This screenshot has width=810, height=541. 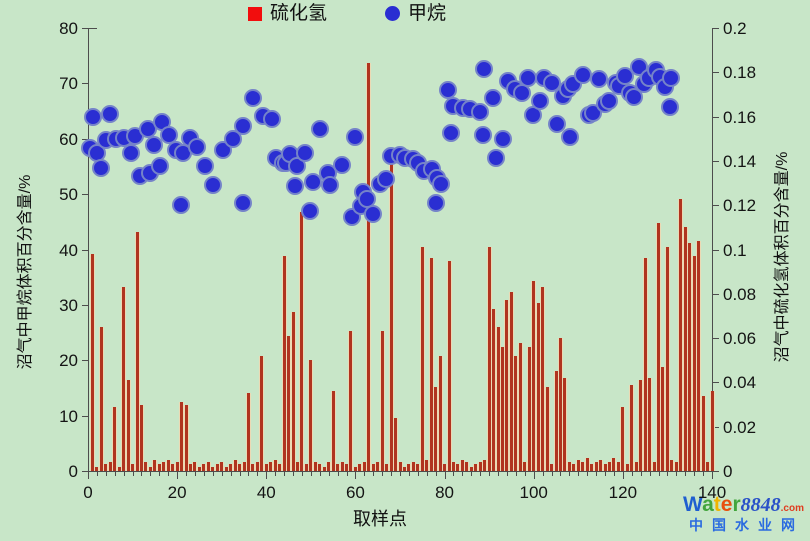 I want to click on y-left-tick-label: 20, so click(x=68, y=361).